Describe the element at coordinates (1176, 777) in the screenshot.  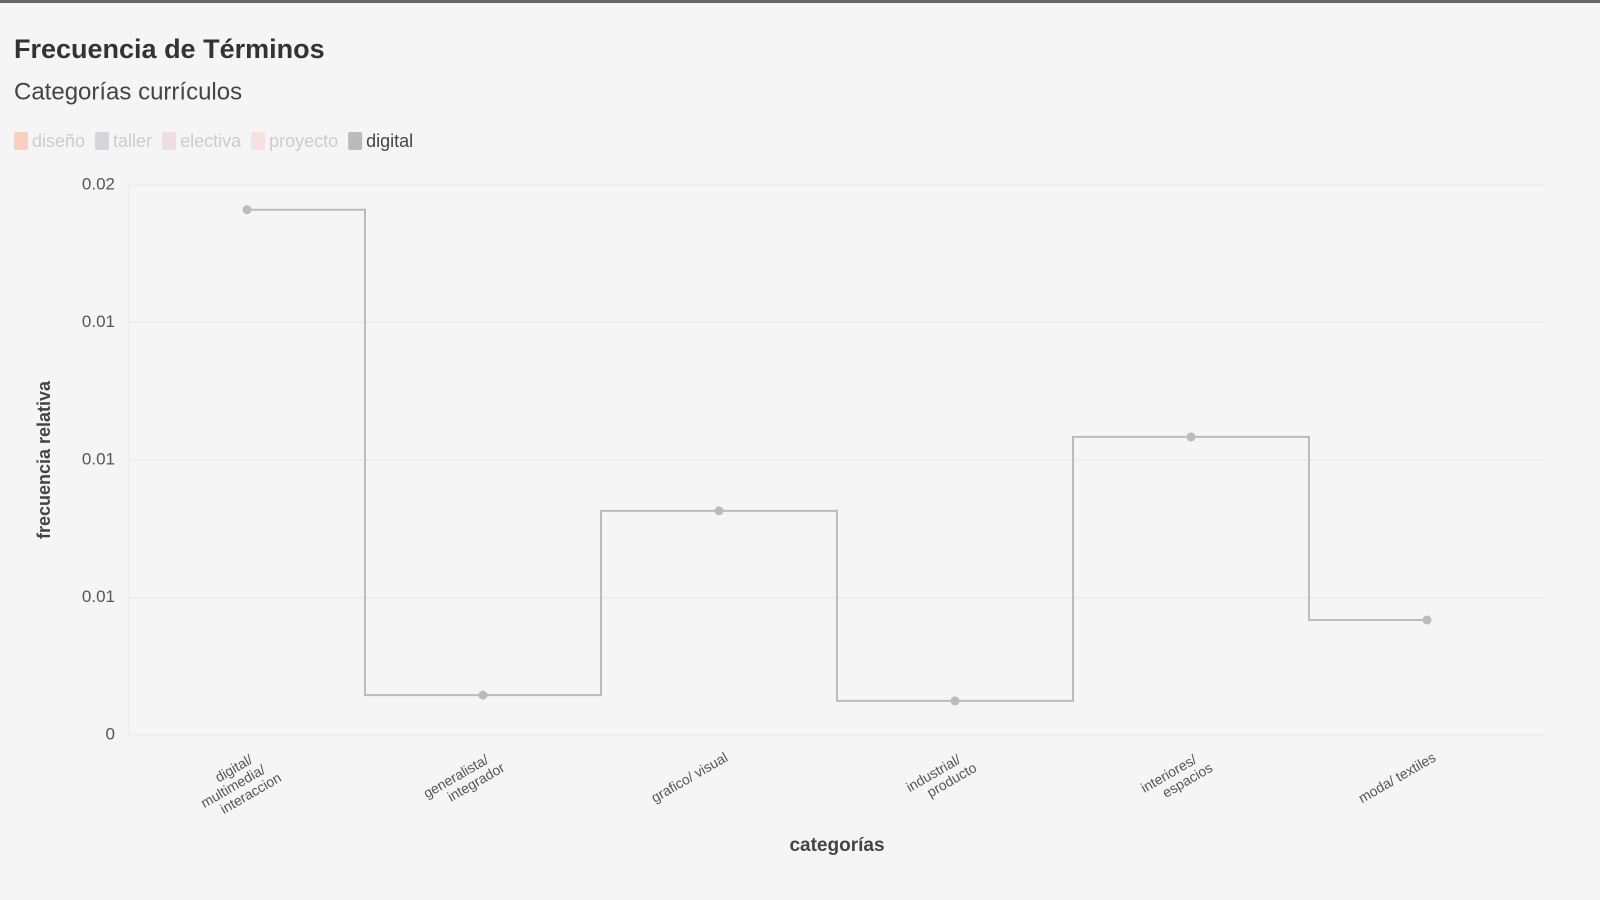
I see `x-tick-label: interiores/ espacios` at that location.